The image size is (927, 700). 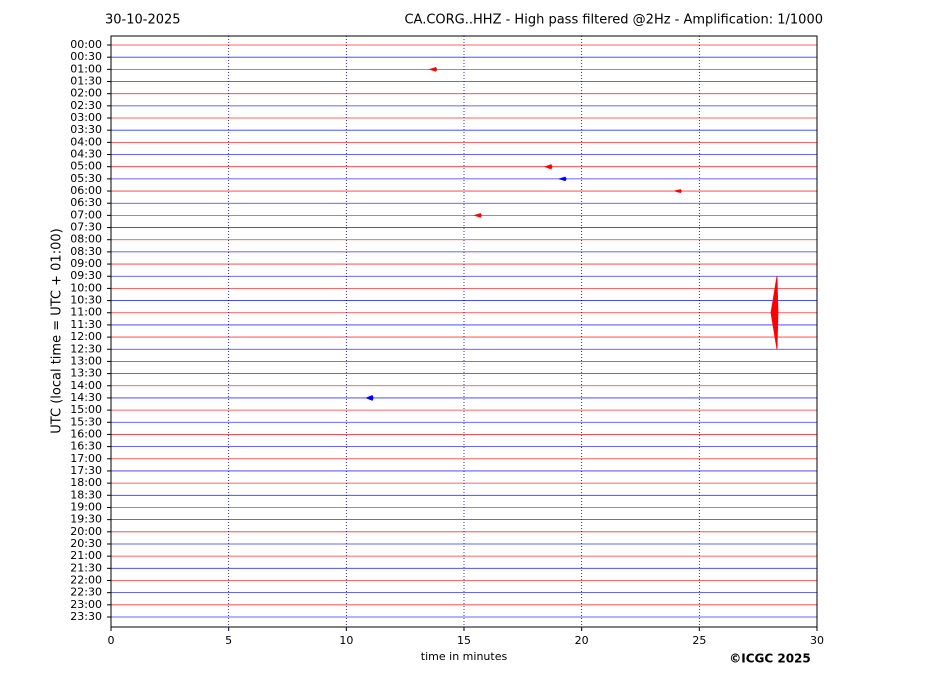 I want to click on x-tick-label: 25, so click(x=699, y=640).